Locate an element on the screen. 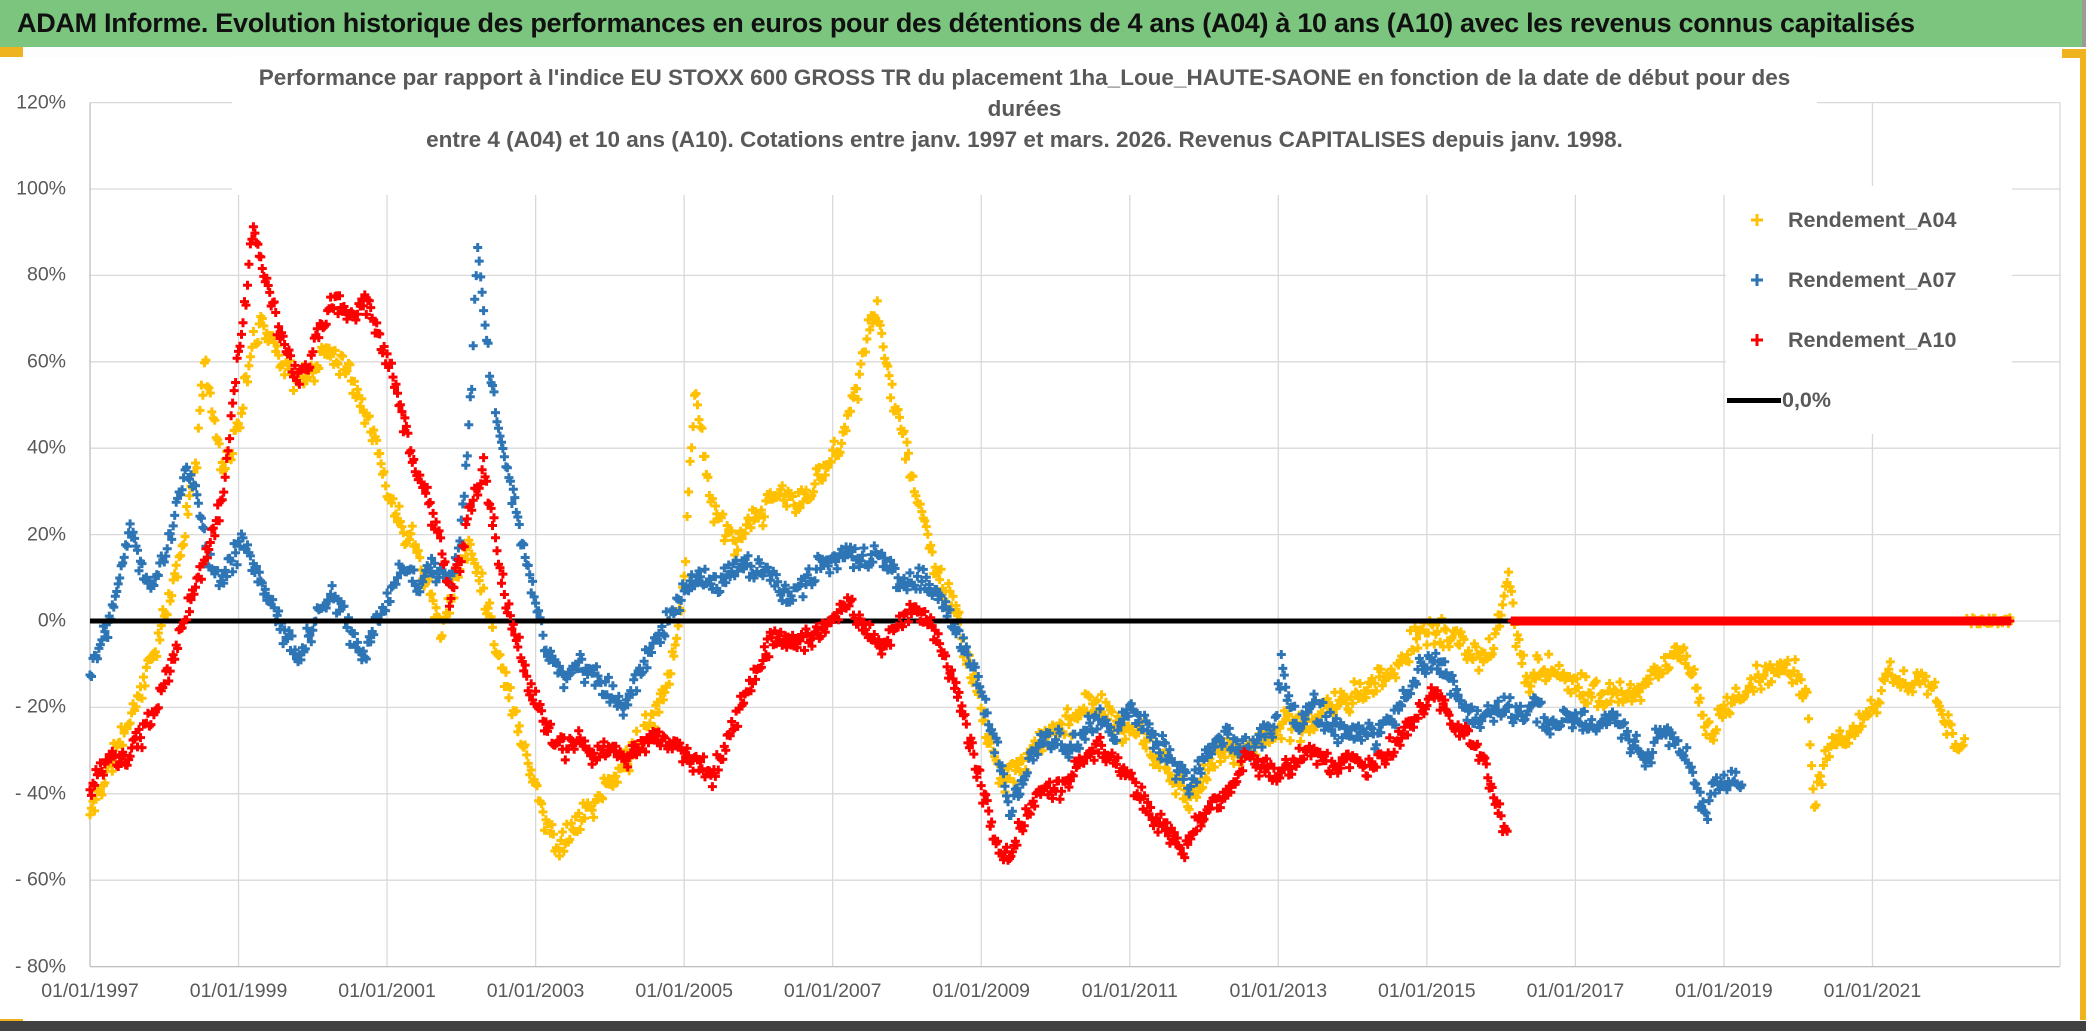 Image resolution: width=2086 pixels, height=1031 pixels. line-marker-icon is located at coordinates (1754, 400).